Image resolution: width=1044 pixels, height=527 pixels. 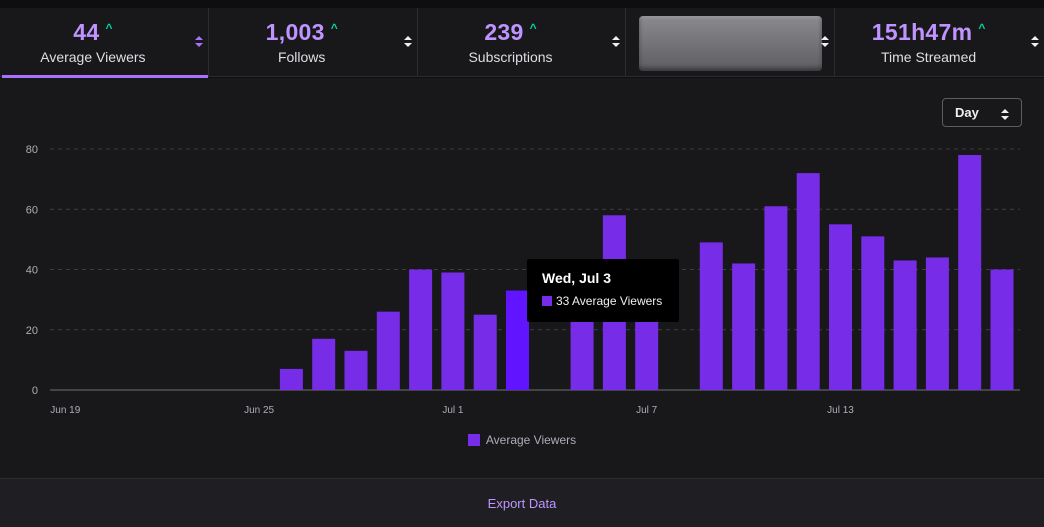 What do you see at coordinates (840, 410) in the screenshot?
I see `x-tick-label: Jul 13` at bounding box center [840, 410].